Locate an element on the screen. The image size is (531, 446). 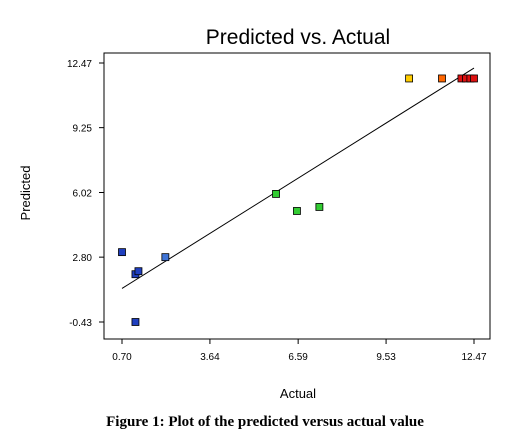
x-tick-label: 6.59 is located at coordinates (298, 357).